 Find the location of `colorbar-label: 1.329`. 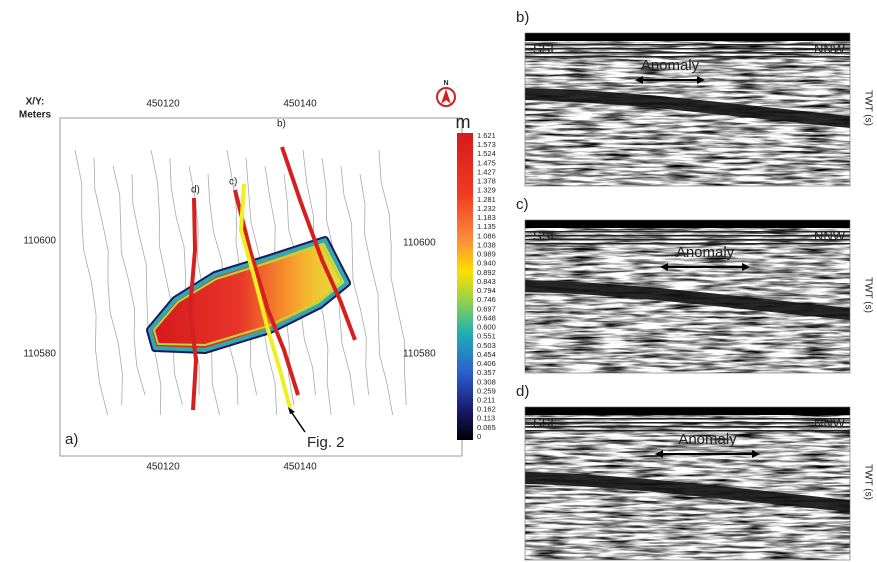

colorbar-label: 1.329 is located at coordinates (486, 190).